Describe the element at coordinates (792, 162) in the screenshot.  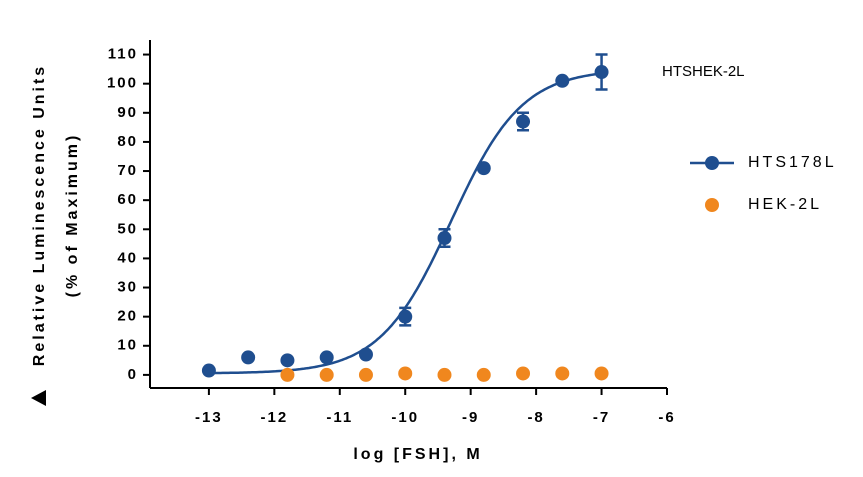
I see `legend-label: HTS178L` at that location.